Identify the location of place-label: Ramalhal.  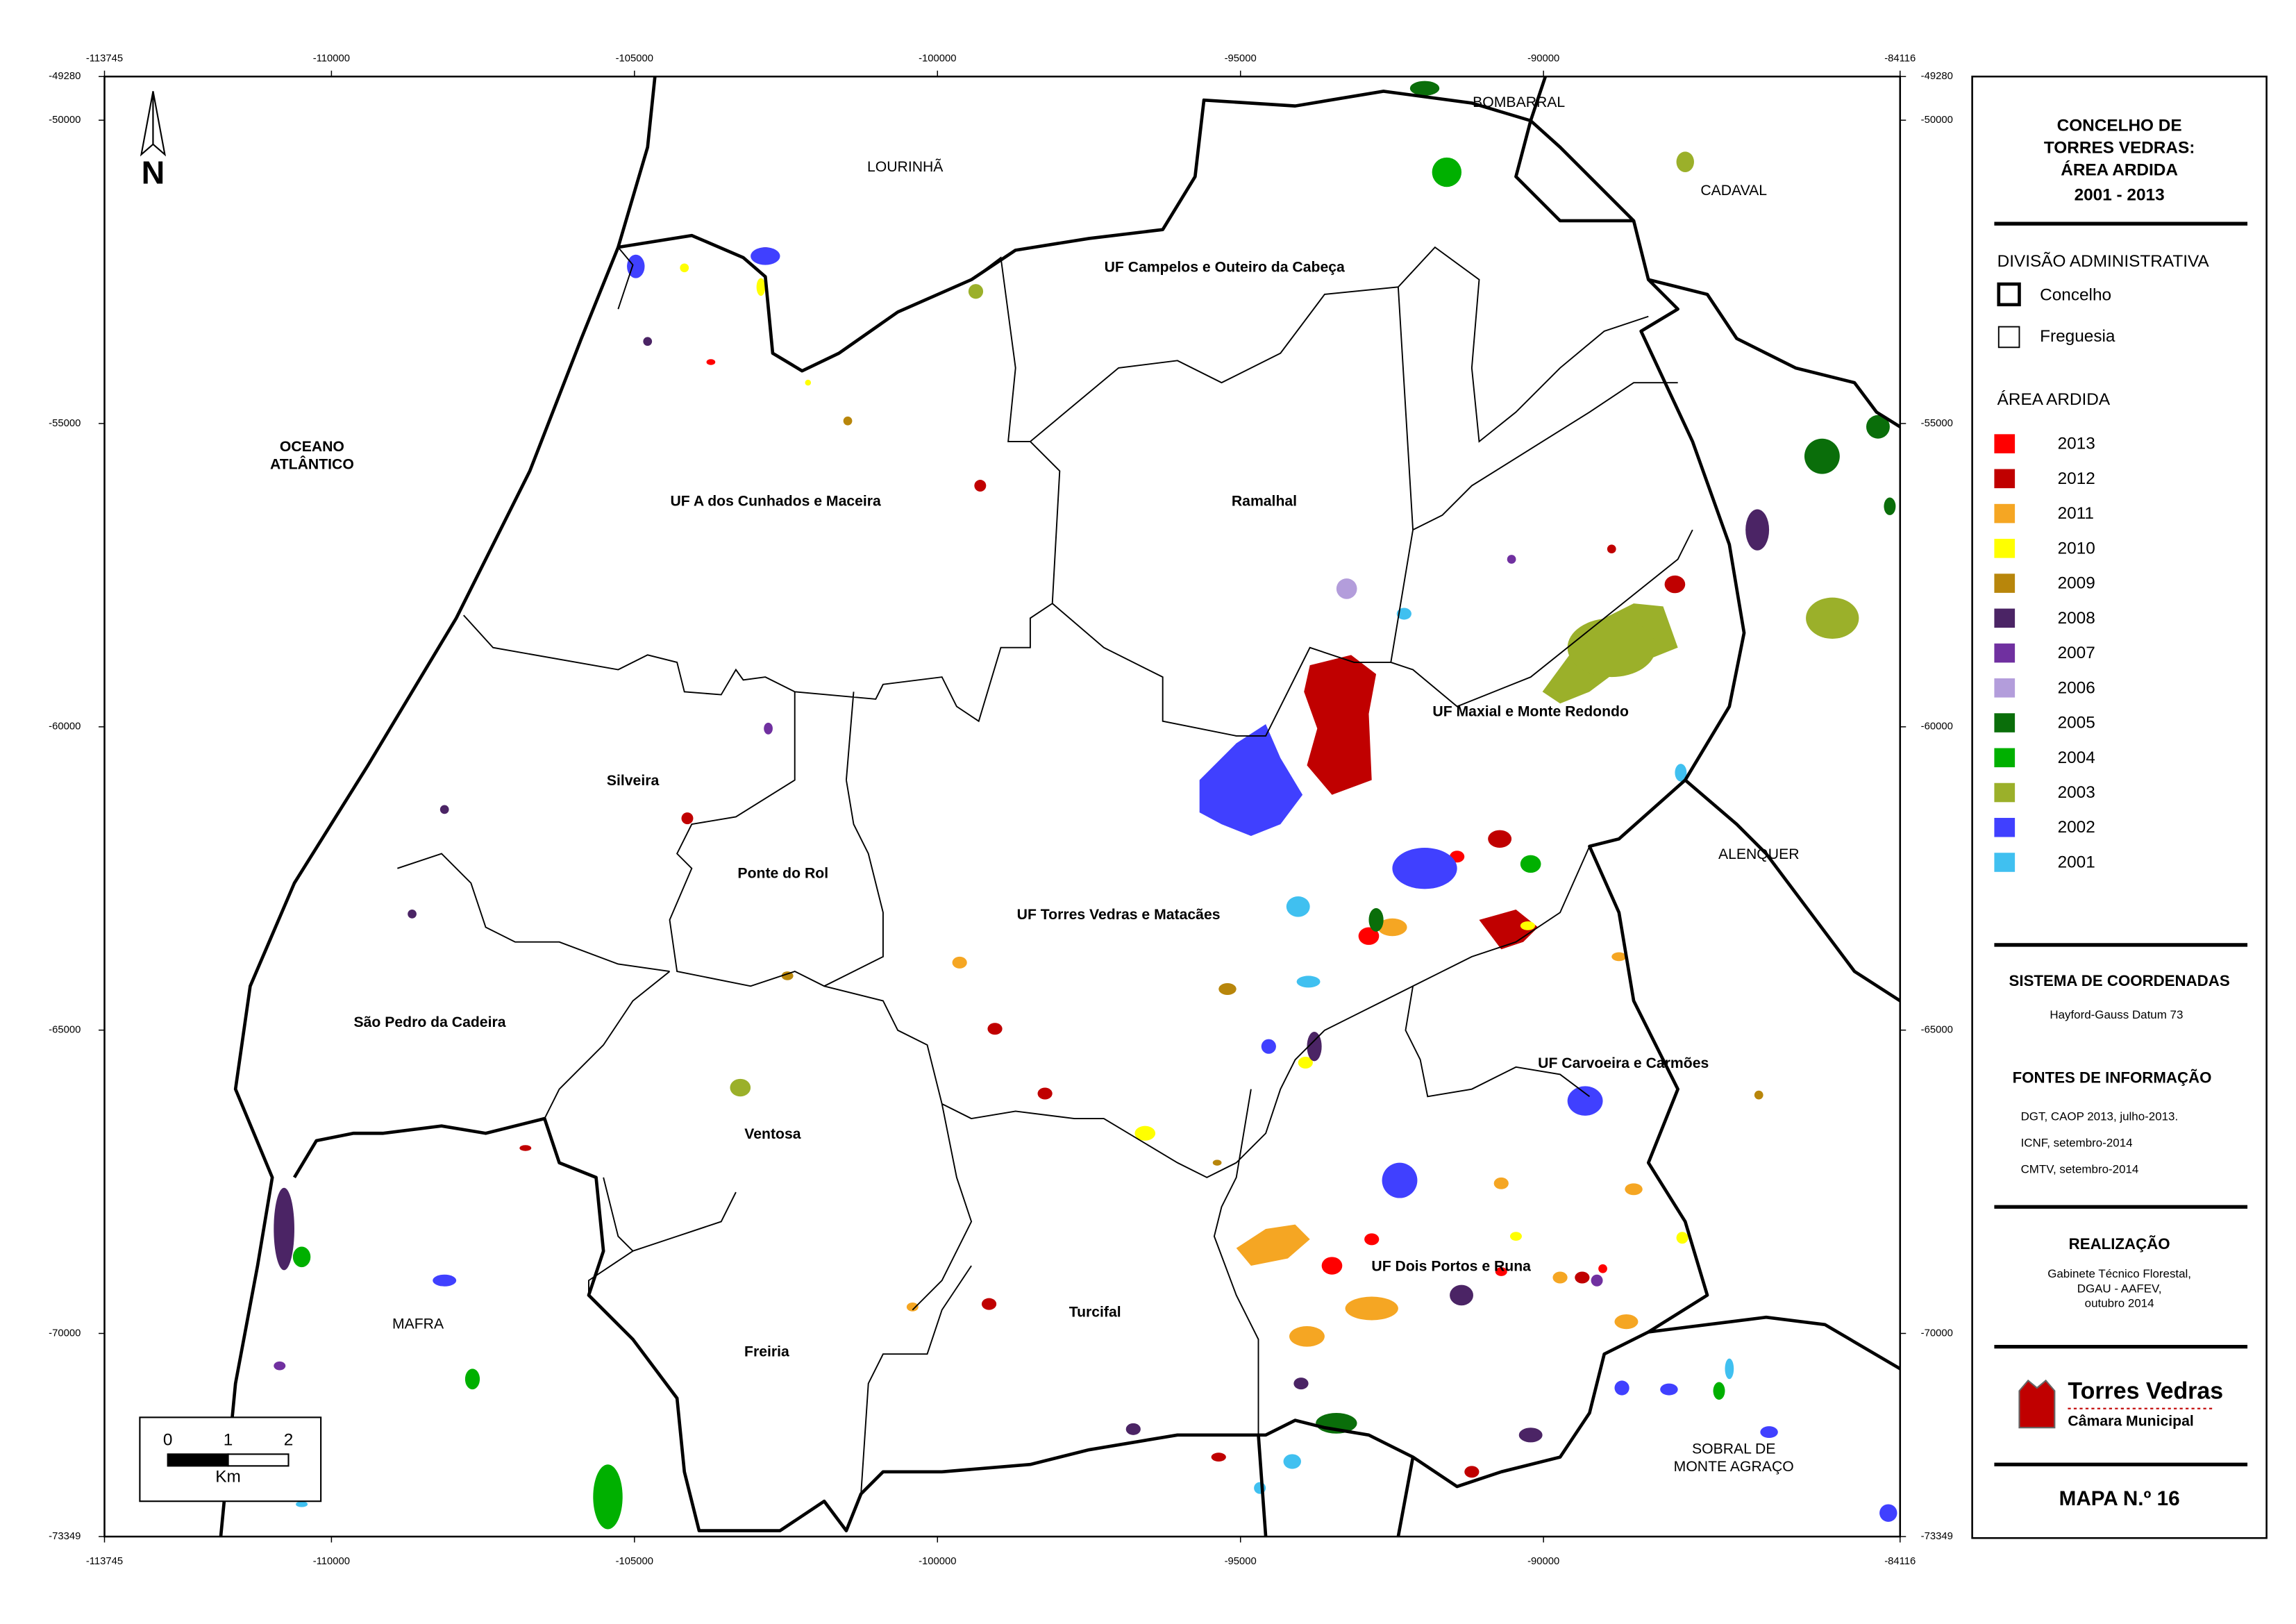
(1264, 501).